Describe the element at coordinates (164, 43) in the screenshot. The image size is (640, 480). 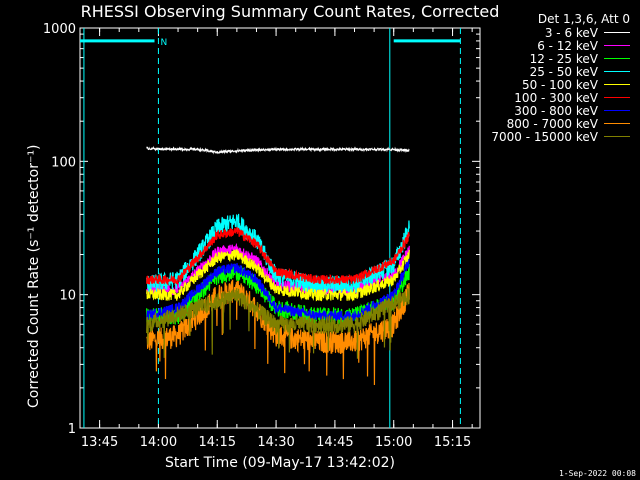
I see `attenuator-bar-label: N` at that location.